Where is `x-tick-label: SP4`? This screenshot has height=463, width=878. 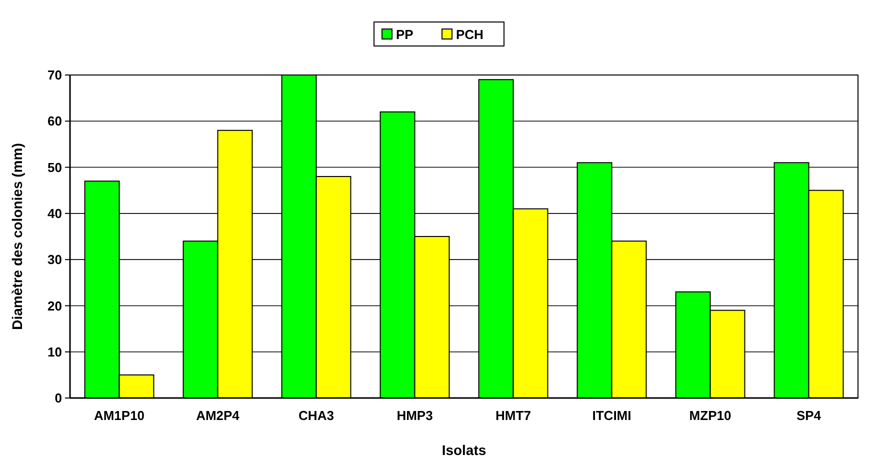 x-tick-label: SP4 is located at coordinates (809, 415).